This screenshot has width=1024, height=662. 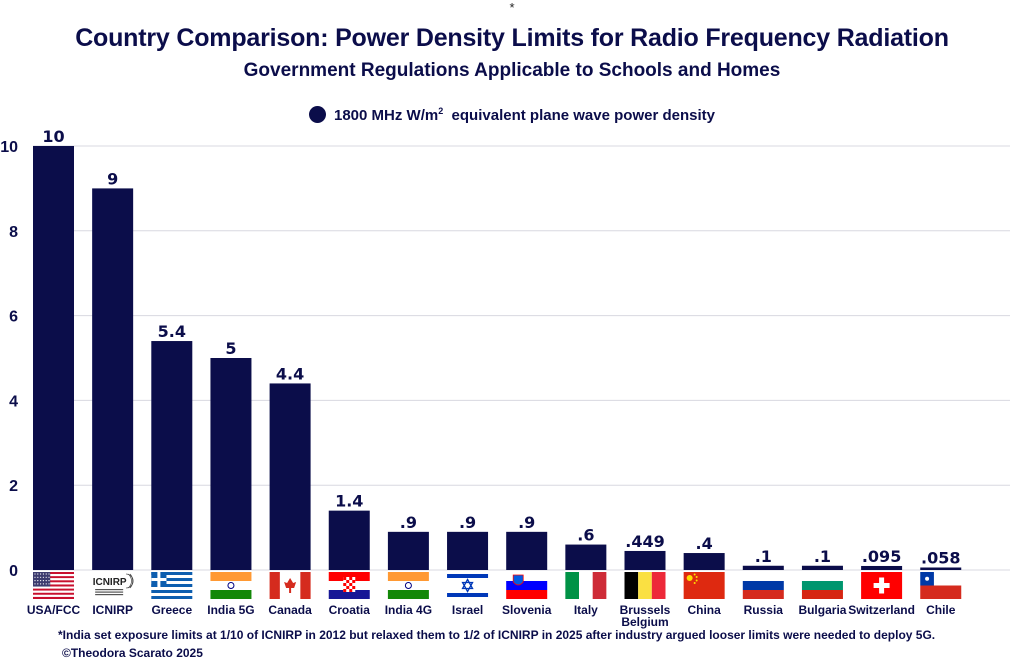 What do you see at coordinates (644, 541) in the screenshot?
I see `data-label: .449` at bounding box center [644, 541].